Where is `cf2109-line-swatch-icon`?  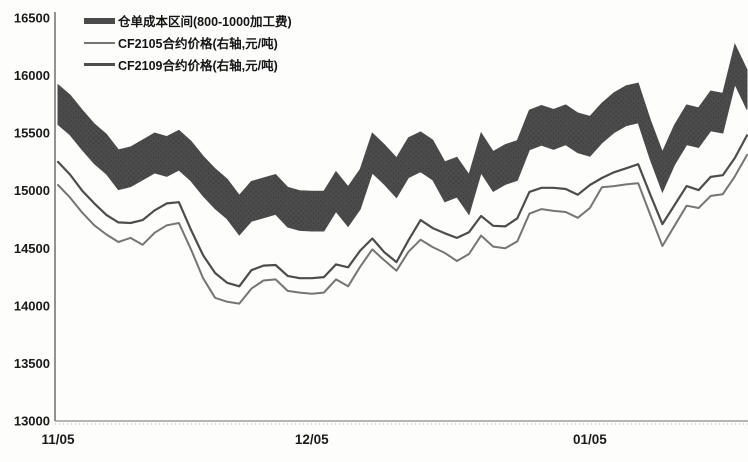
cf2109-line-swatch-icon is located at coordinates (99, 64).